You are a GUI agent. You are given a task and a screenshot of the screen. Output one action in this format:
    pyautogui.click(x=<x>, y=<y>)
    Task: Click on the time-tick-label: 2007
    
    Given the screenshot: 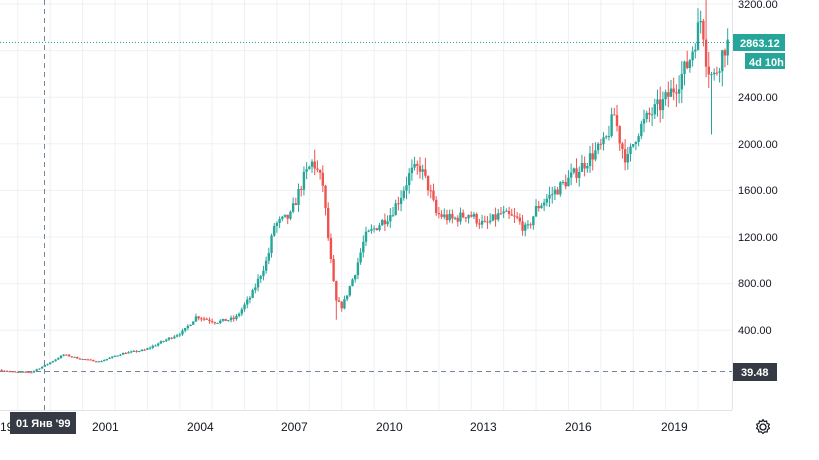 What is the action you would take?
    pyautogui.click(x=294, y=427)
    